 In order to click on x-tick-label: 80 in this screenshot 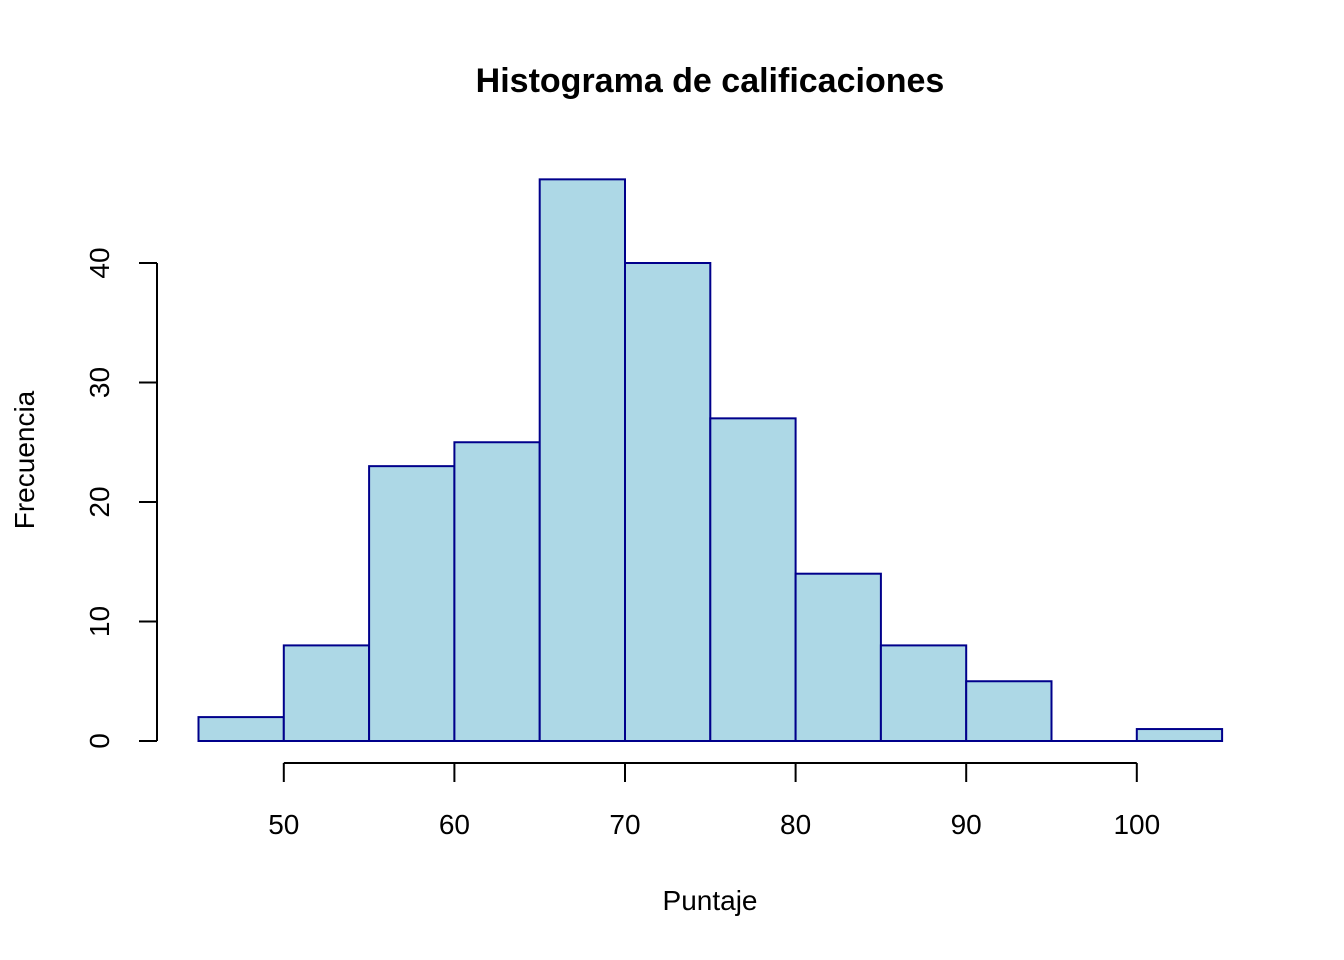, I will do `click(795, 824)`.